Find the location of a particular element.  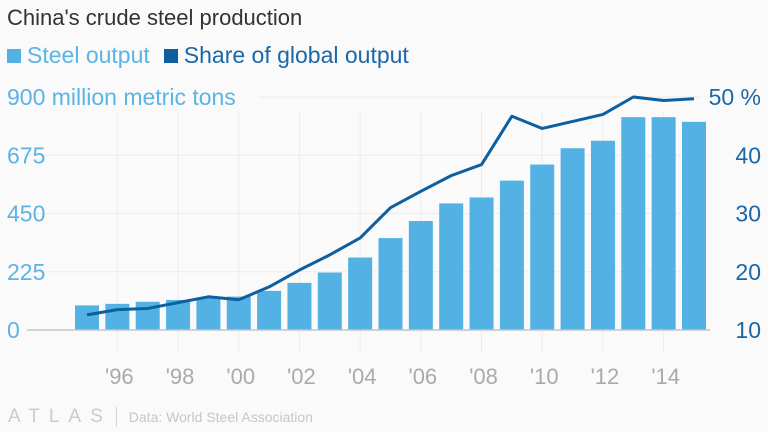

bar-2014 is located at coordinates (663, 224).